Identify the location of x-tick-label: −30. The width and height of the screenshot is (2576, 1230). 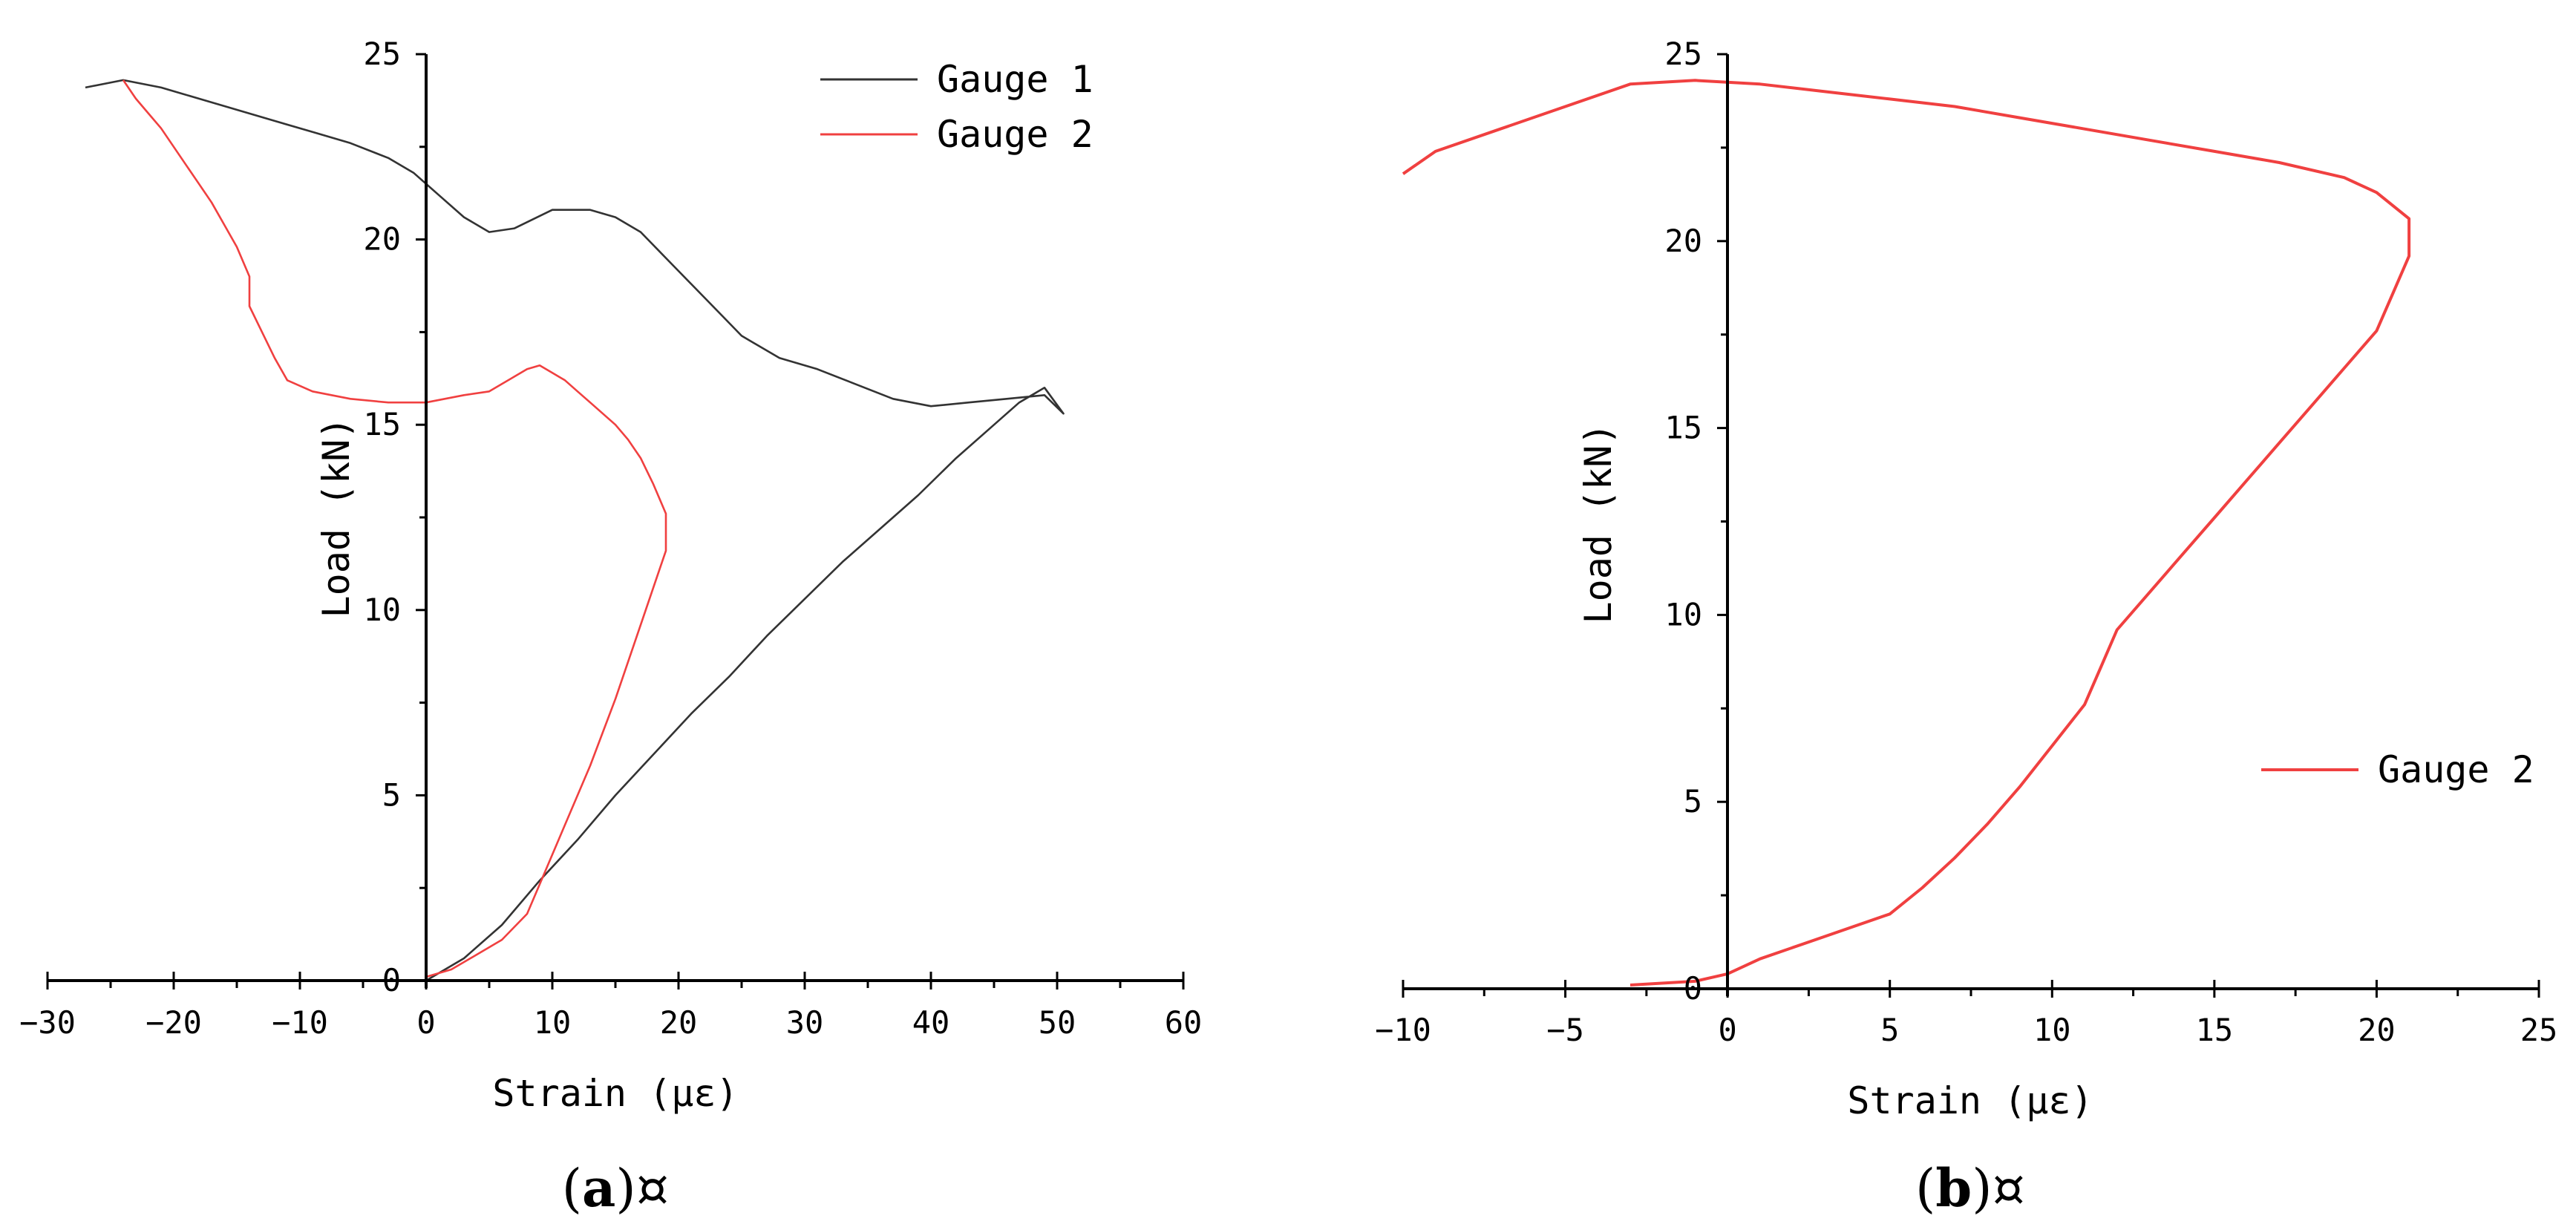
(47, 1022).